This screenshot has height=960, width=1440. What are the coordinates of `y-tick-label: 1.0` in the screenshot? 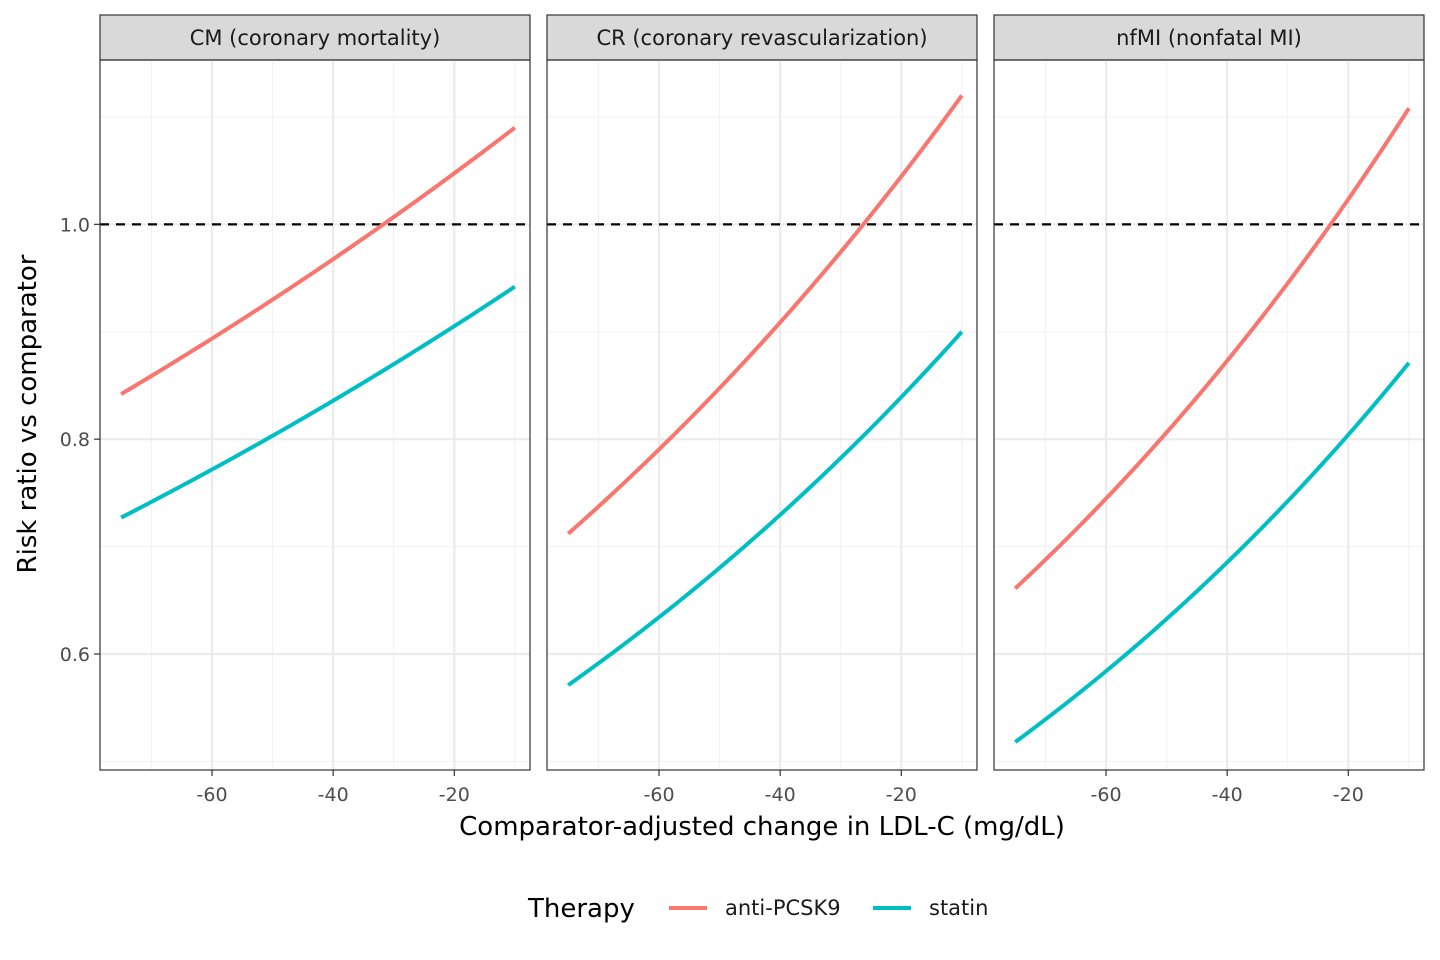 It's located at (75, 225).